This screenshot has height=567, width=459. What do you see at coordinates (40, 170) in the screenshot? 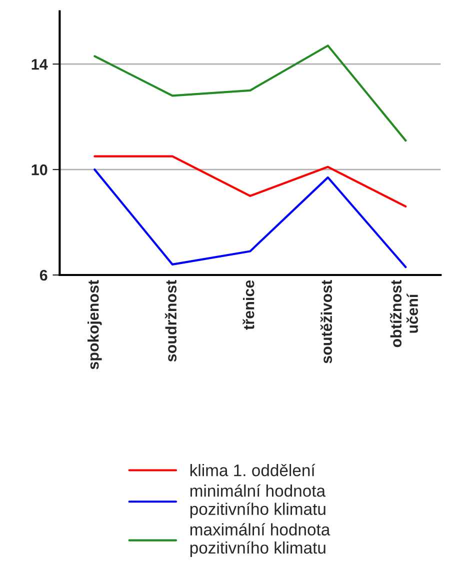
I see `y-tick-label: 10` at bounding box center [40, 170].